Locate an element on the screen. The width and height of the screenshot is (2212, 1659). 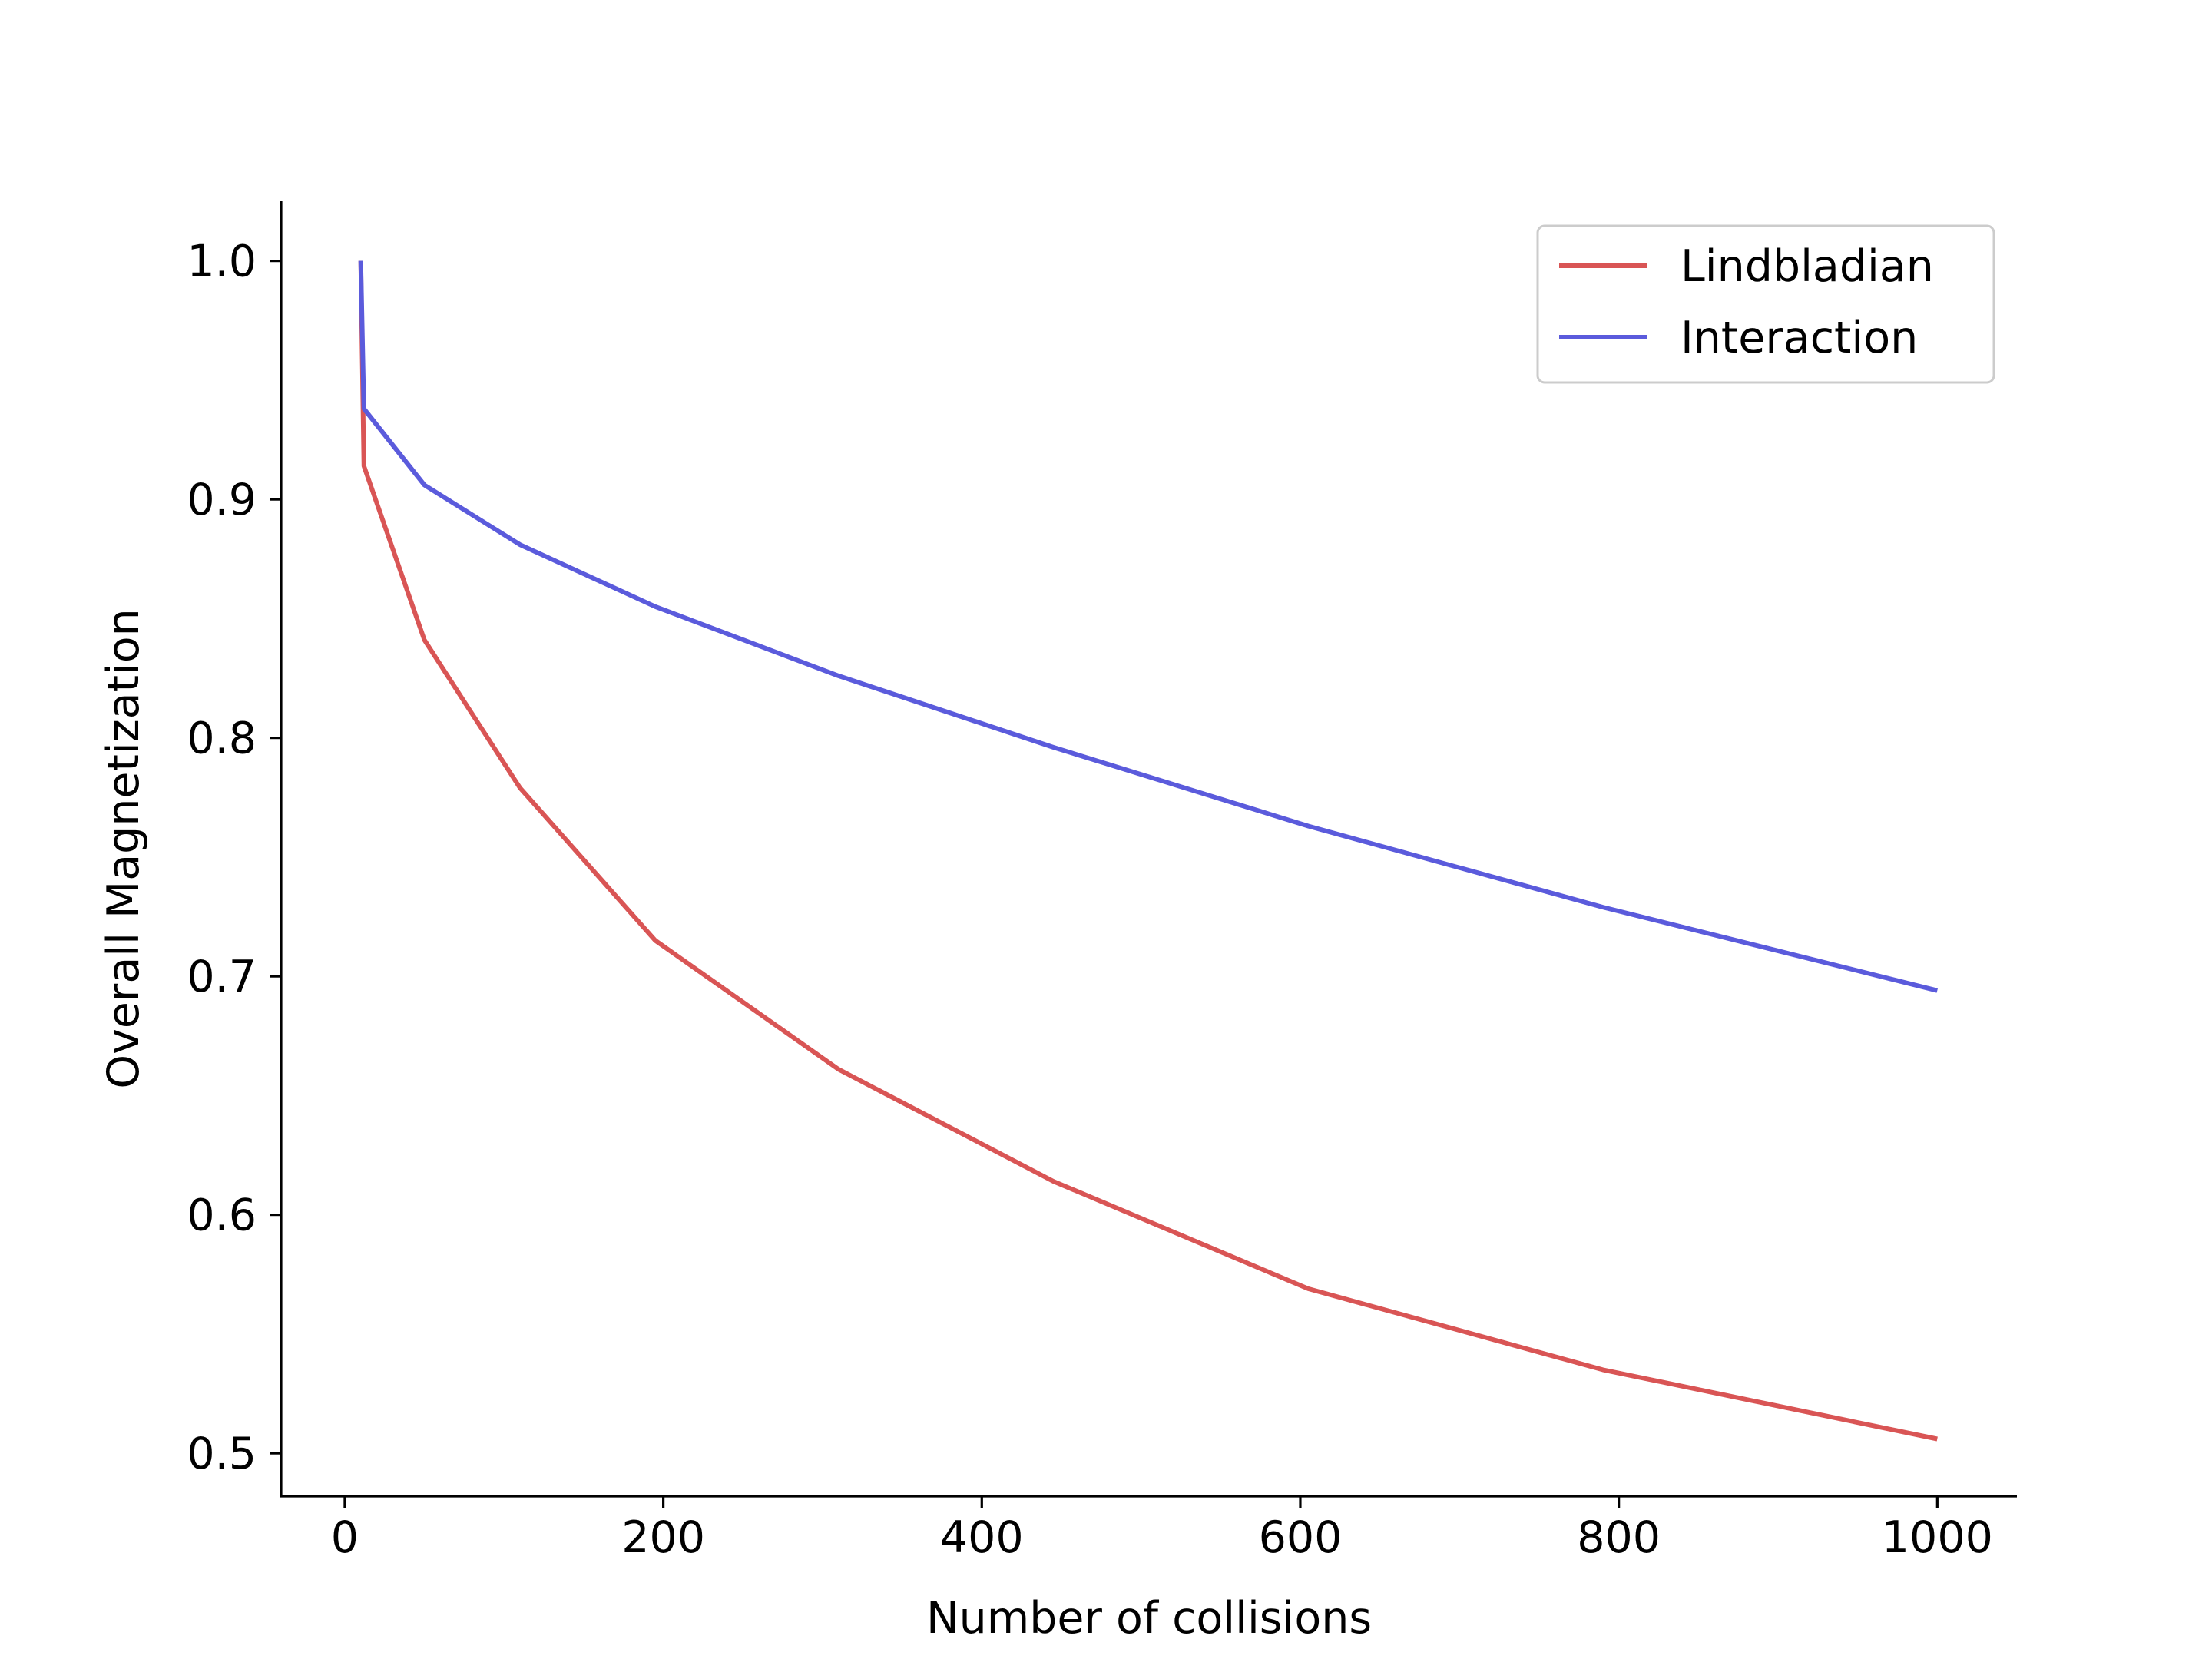
x-tick-label: 600 is located at coordinates (1301, 1538).